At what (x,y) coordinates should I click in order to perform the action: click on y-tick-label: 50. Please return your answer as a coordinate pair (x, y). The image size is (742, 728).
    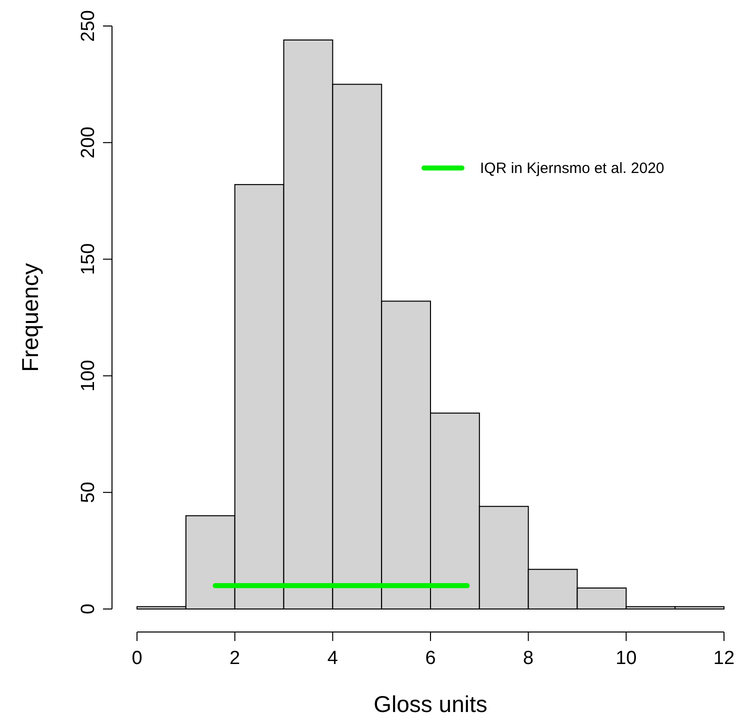
    Looking at the image, I should click on (88, 492).